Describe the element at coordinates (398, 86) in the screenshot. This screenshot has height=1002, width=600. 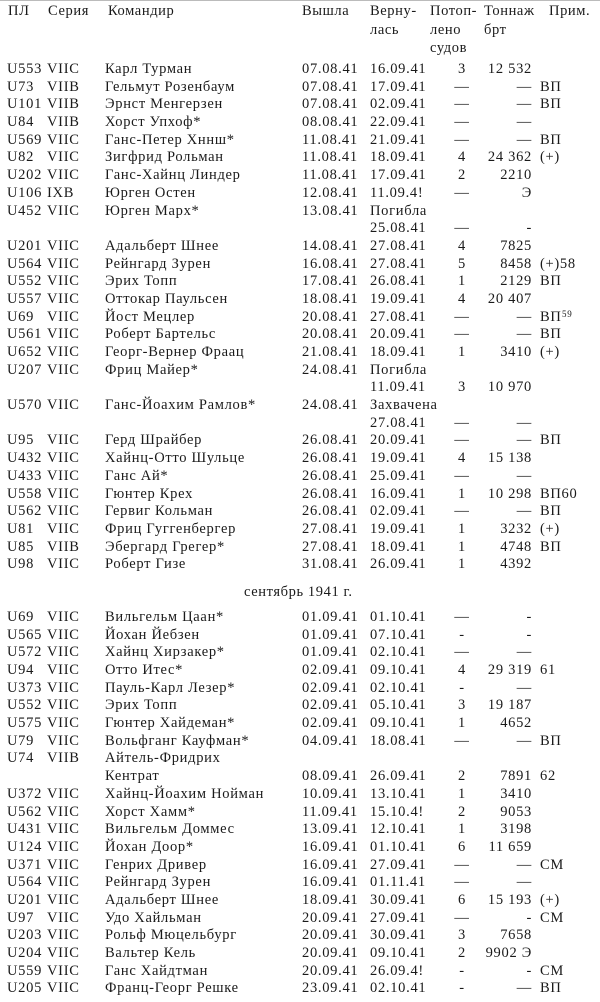
I see `return-date: 17.09.41` at that location.